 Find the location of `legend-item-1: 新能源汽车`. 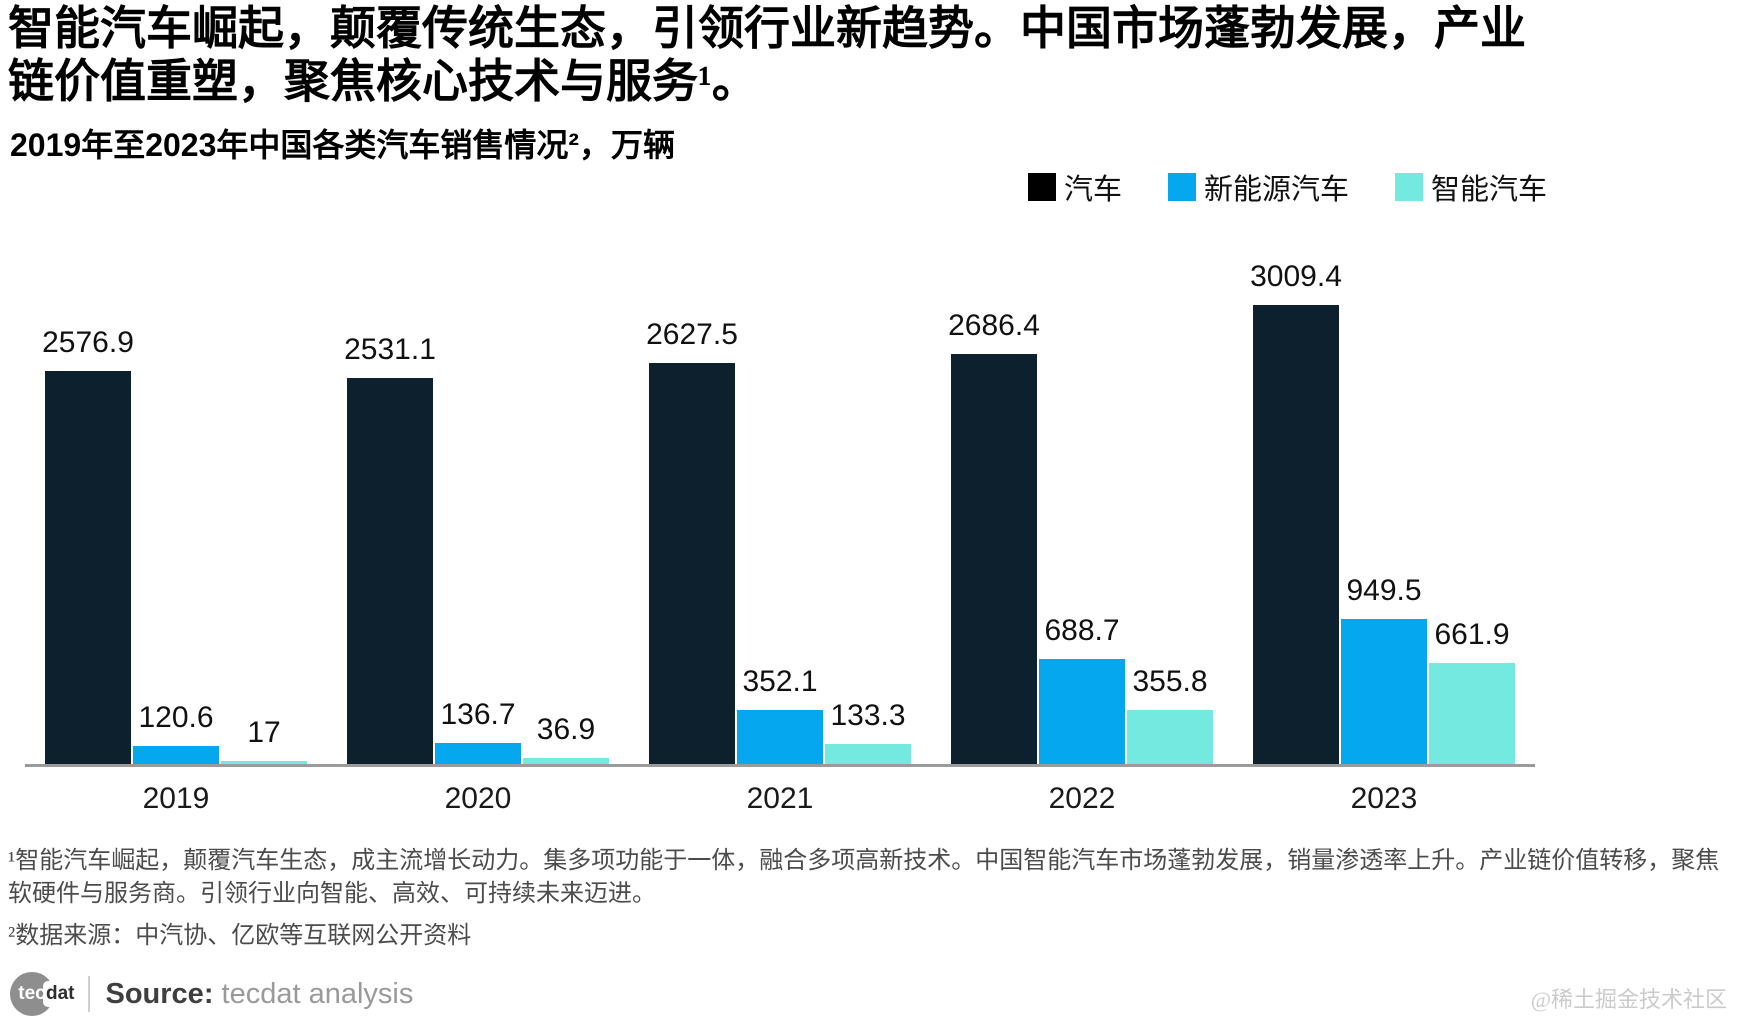

legend-item-1: 新能源汽车 is located at coordinates (1258, 187).